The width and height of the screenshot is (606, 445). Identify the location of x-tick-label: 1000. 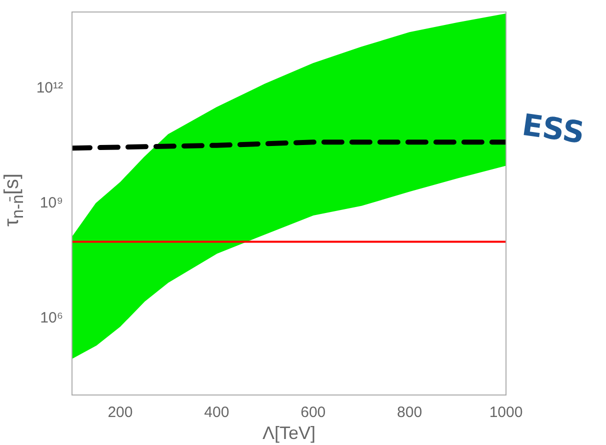
(506, 413).